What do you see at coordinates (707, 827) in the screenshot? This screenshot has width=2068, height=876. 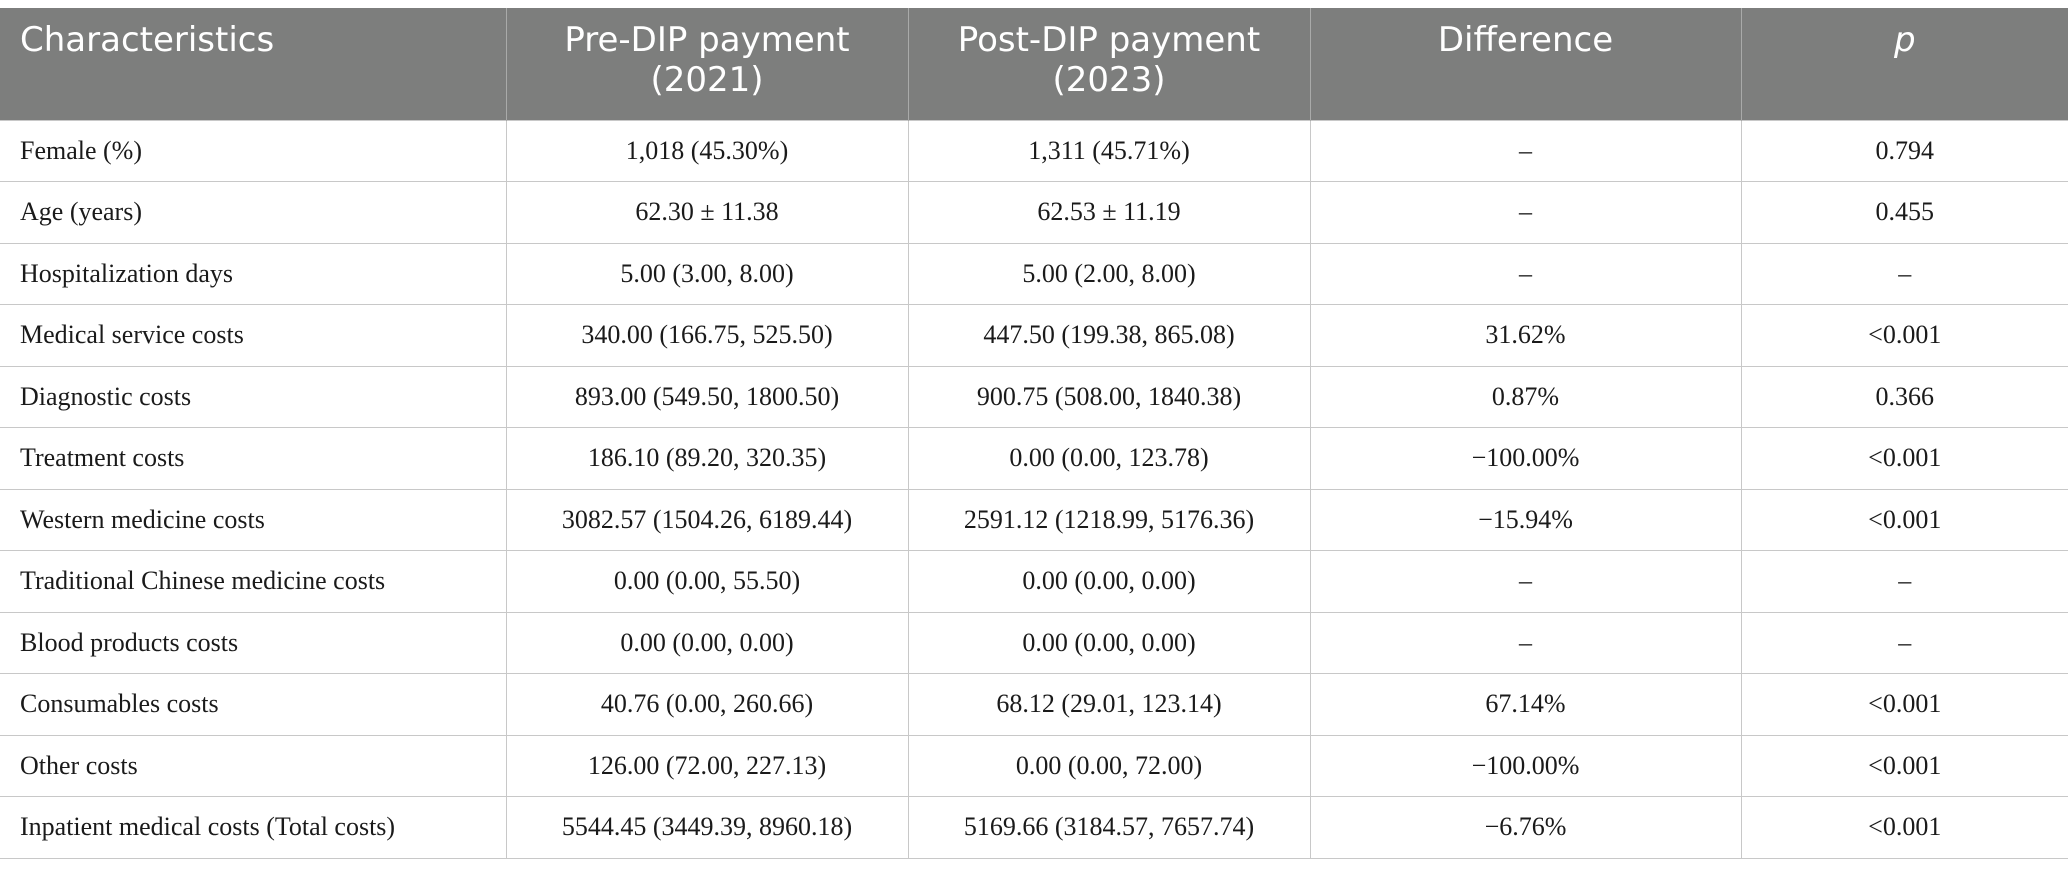 I see `cell-pre-dip: 5544.45 (3449.39, 8960.18)` at bounding box center [707, 827].